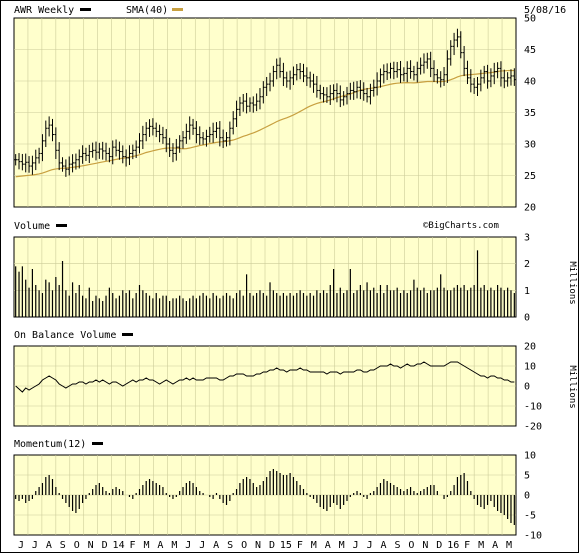 This screenshot has width=579, height=557. Describe the element at coordinates (177, 9) in the screenshot. I see `sma-legend-swatch` at that location.